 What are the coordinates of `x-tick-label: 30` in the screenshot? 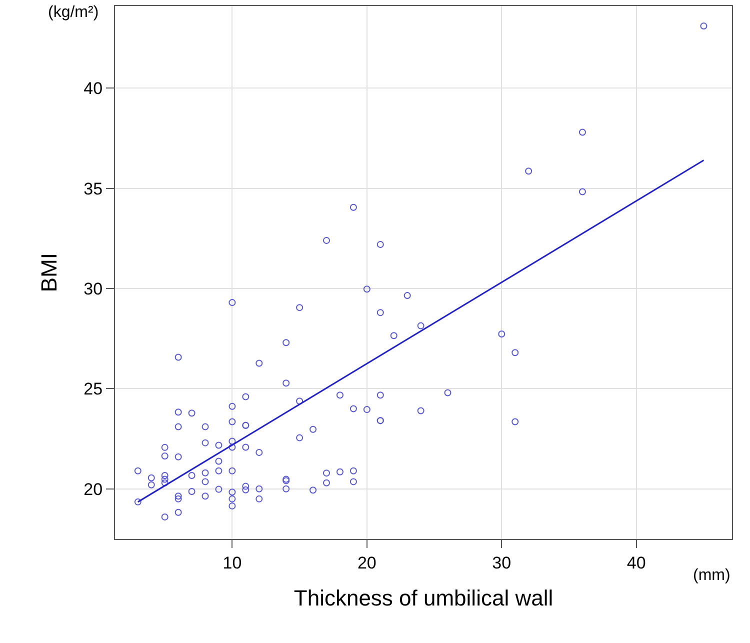 It's located at (502, 562).